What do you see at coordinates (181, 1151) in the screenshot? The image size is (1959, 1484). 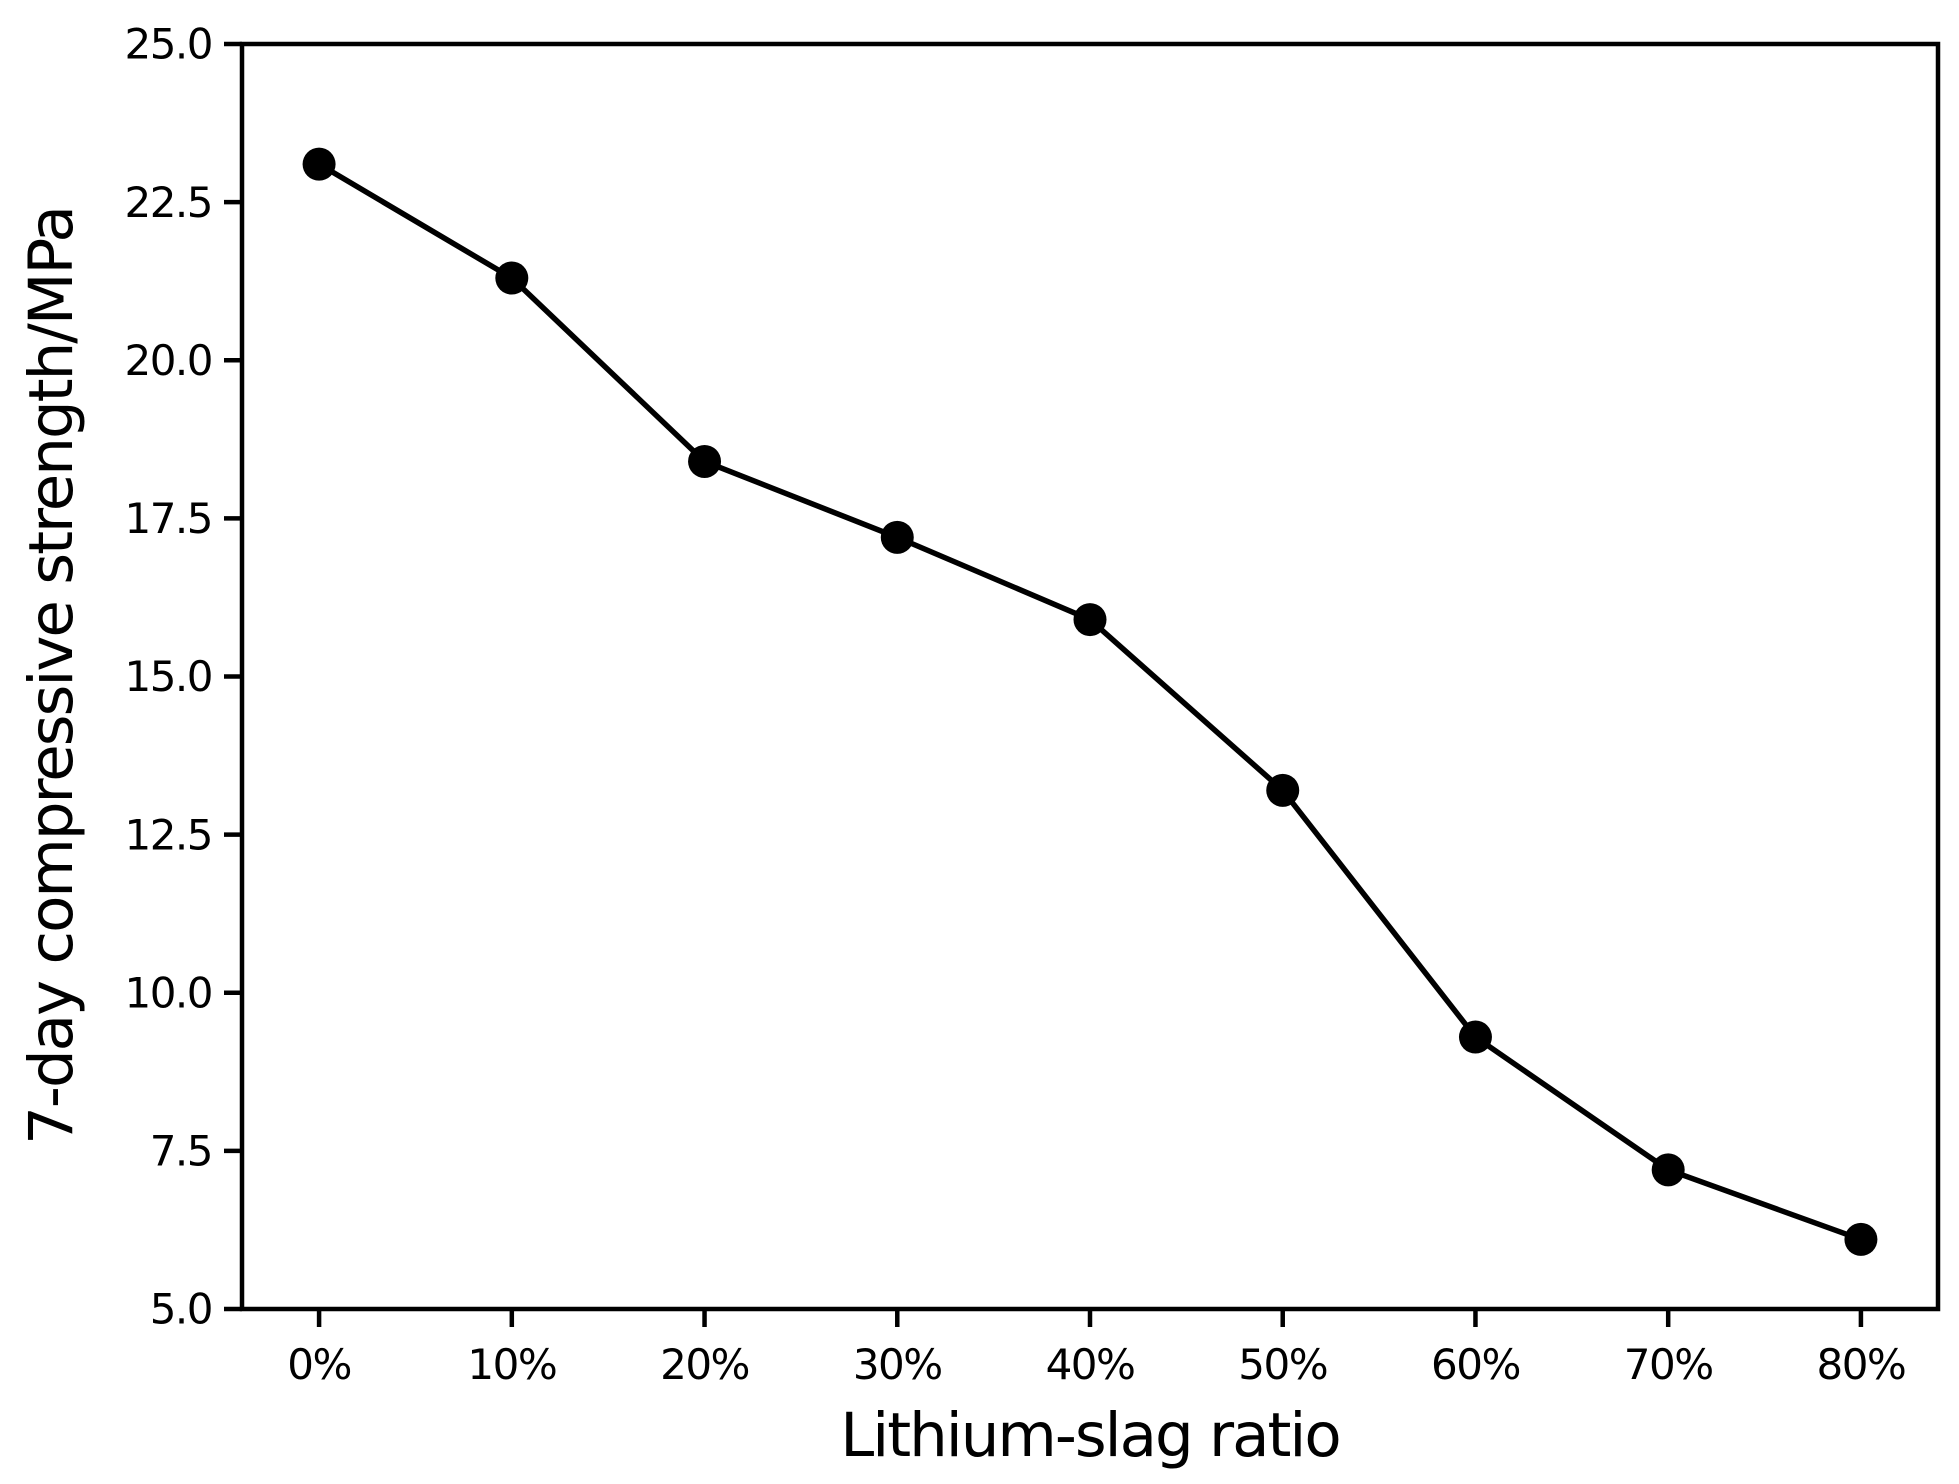 I see `y-tick-label: 7.5` at bounding box center [181, 1151].